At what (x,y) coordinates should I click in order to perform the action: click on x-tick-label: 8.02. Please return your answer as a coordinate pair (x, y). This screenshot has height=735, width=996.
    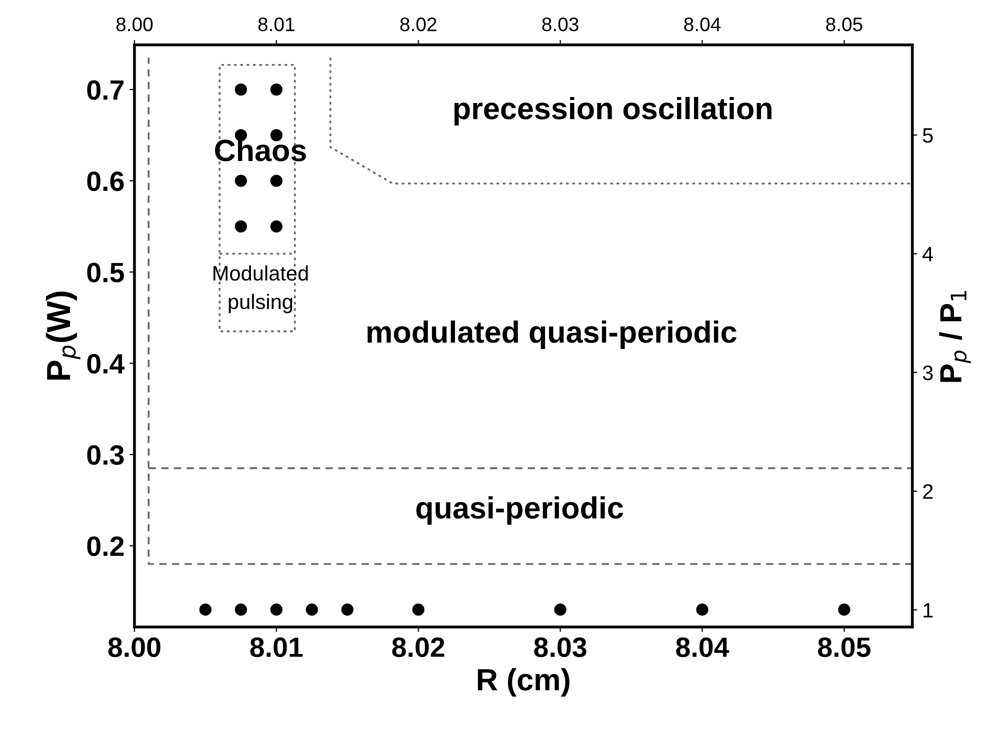
    Looking at the image, I should click on (418, 647).